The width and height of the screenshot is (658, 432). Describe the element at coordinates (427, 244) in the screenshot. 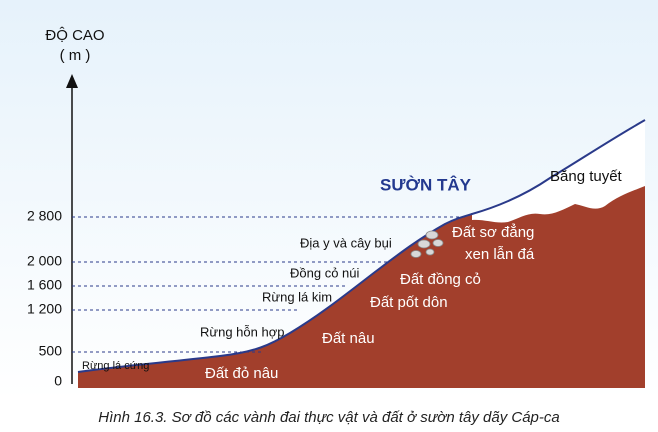

I see `rocks` at that location.